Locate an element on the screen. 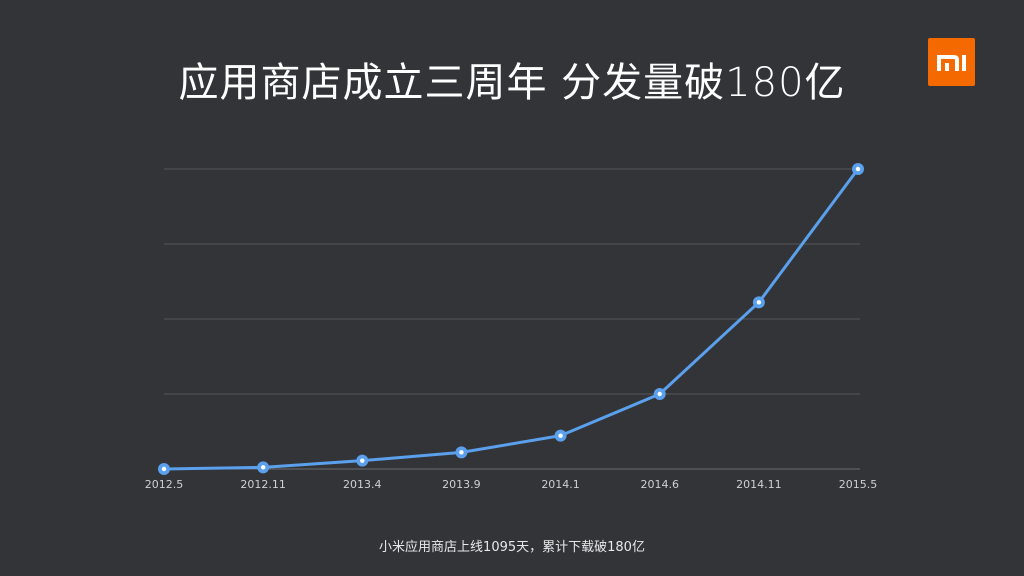 The width and height of the screenshot is (1024, 576). mi-logo is located at coordinates (951, 62).